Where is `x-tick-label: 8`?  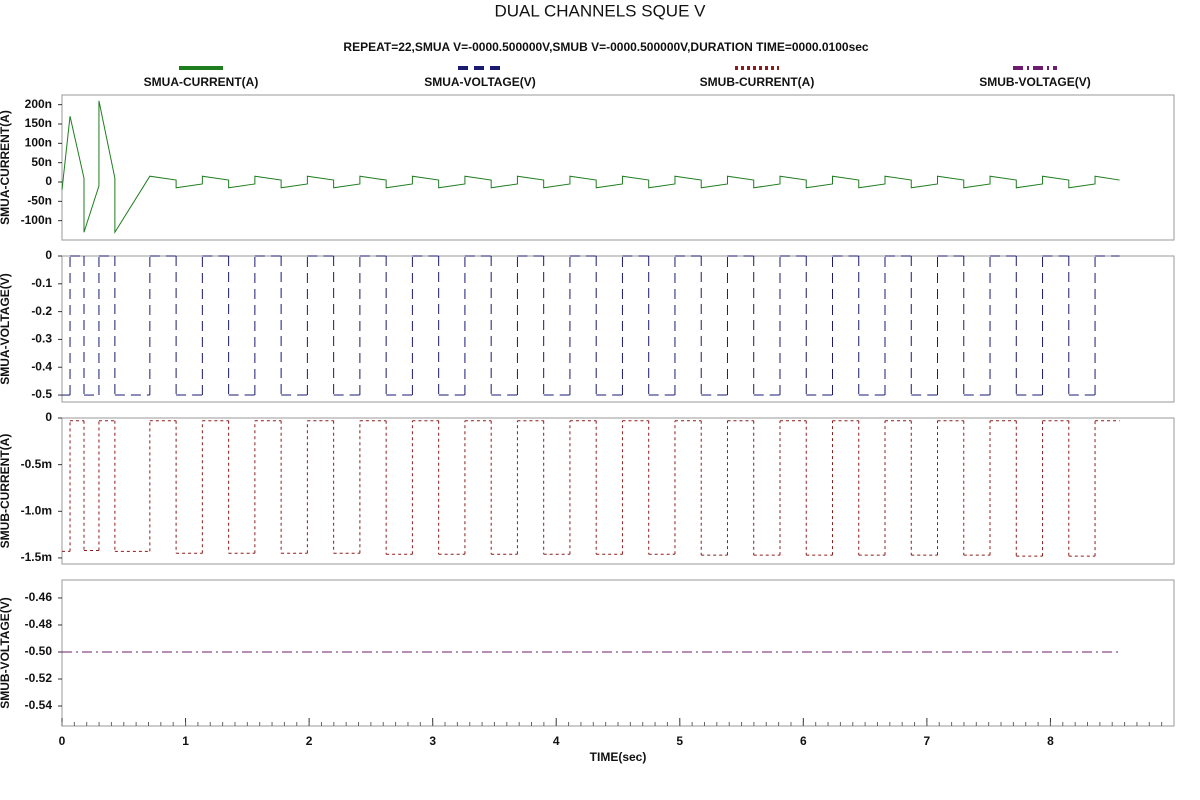 x-tick-label: 8 is located at coordinates (1050, 741).